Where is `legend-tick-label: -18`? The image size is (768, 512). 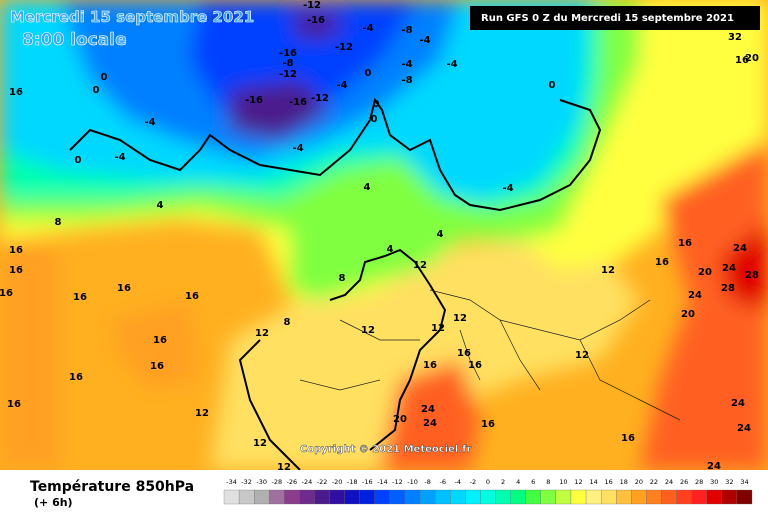 legend-tick-label: -18 is located at coordinates (352, 482).